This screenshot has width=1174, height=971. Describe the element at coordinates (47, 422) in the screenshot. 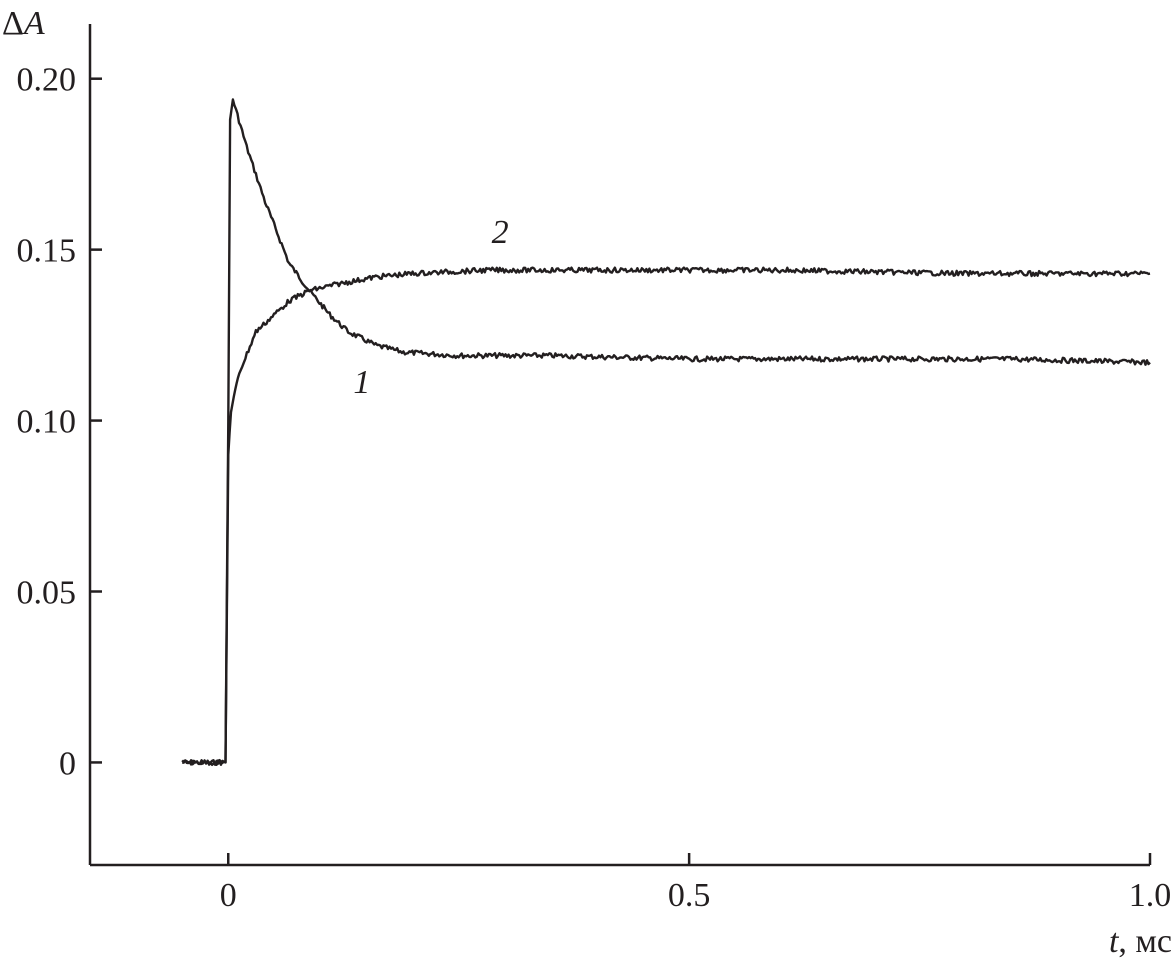

I see `y-tick-label: 0.10` at that location.